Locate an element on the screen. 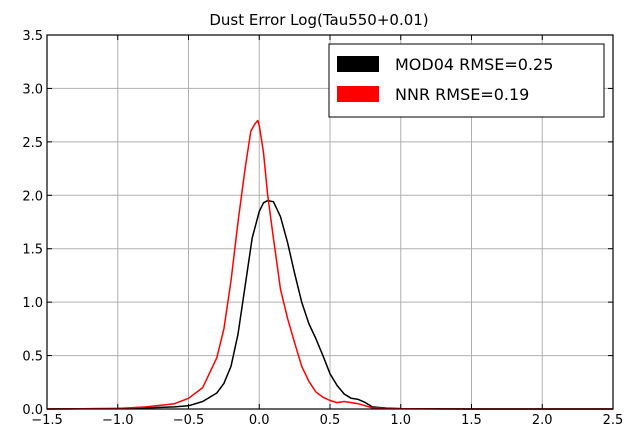 Image resolution: width=628 pixels, height=429 pixels. x-tick-label: 0.5 is located at coordinates (330, 420).